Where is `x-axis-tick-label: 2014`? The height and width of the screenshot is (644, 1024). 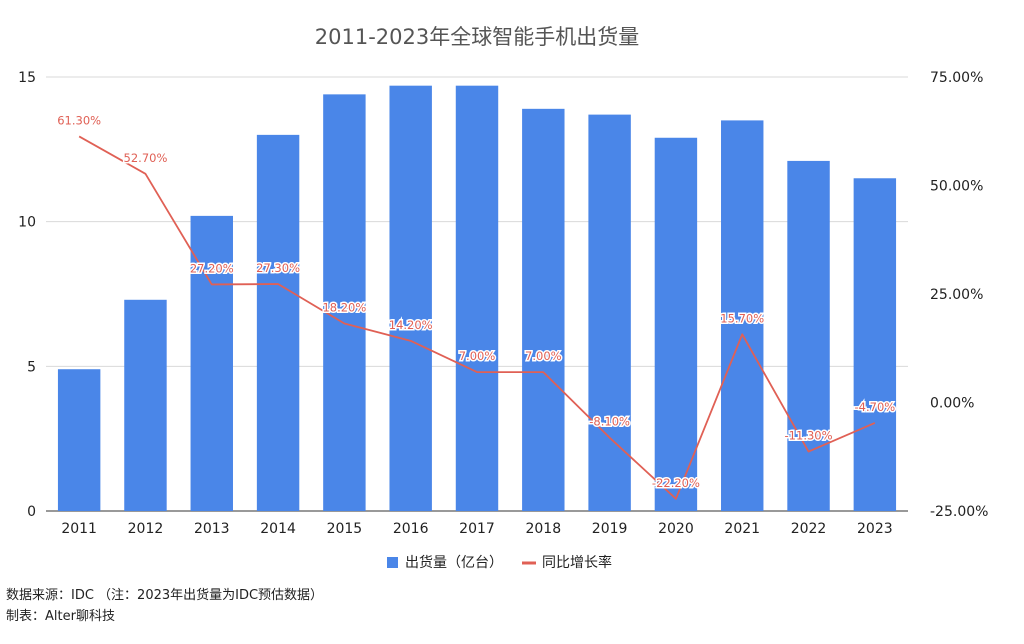 x-axis-tick-label: 2014 is located at coordinates (278, 529).